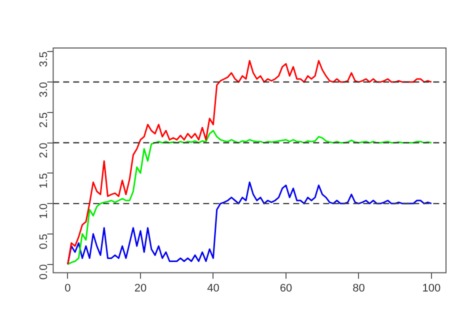 The image size is (474, 326). I want to click on y-tick-label: 3.5, so click(44, 59).